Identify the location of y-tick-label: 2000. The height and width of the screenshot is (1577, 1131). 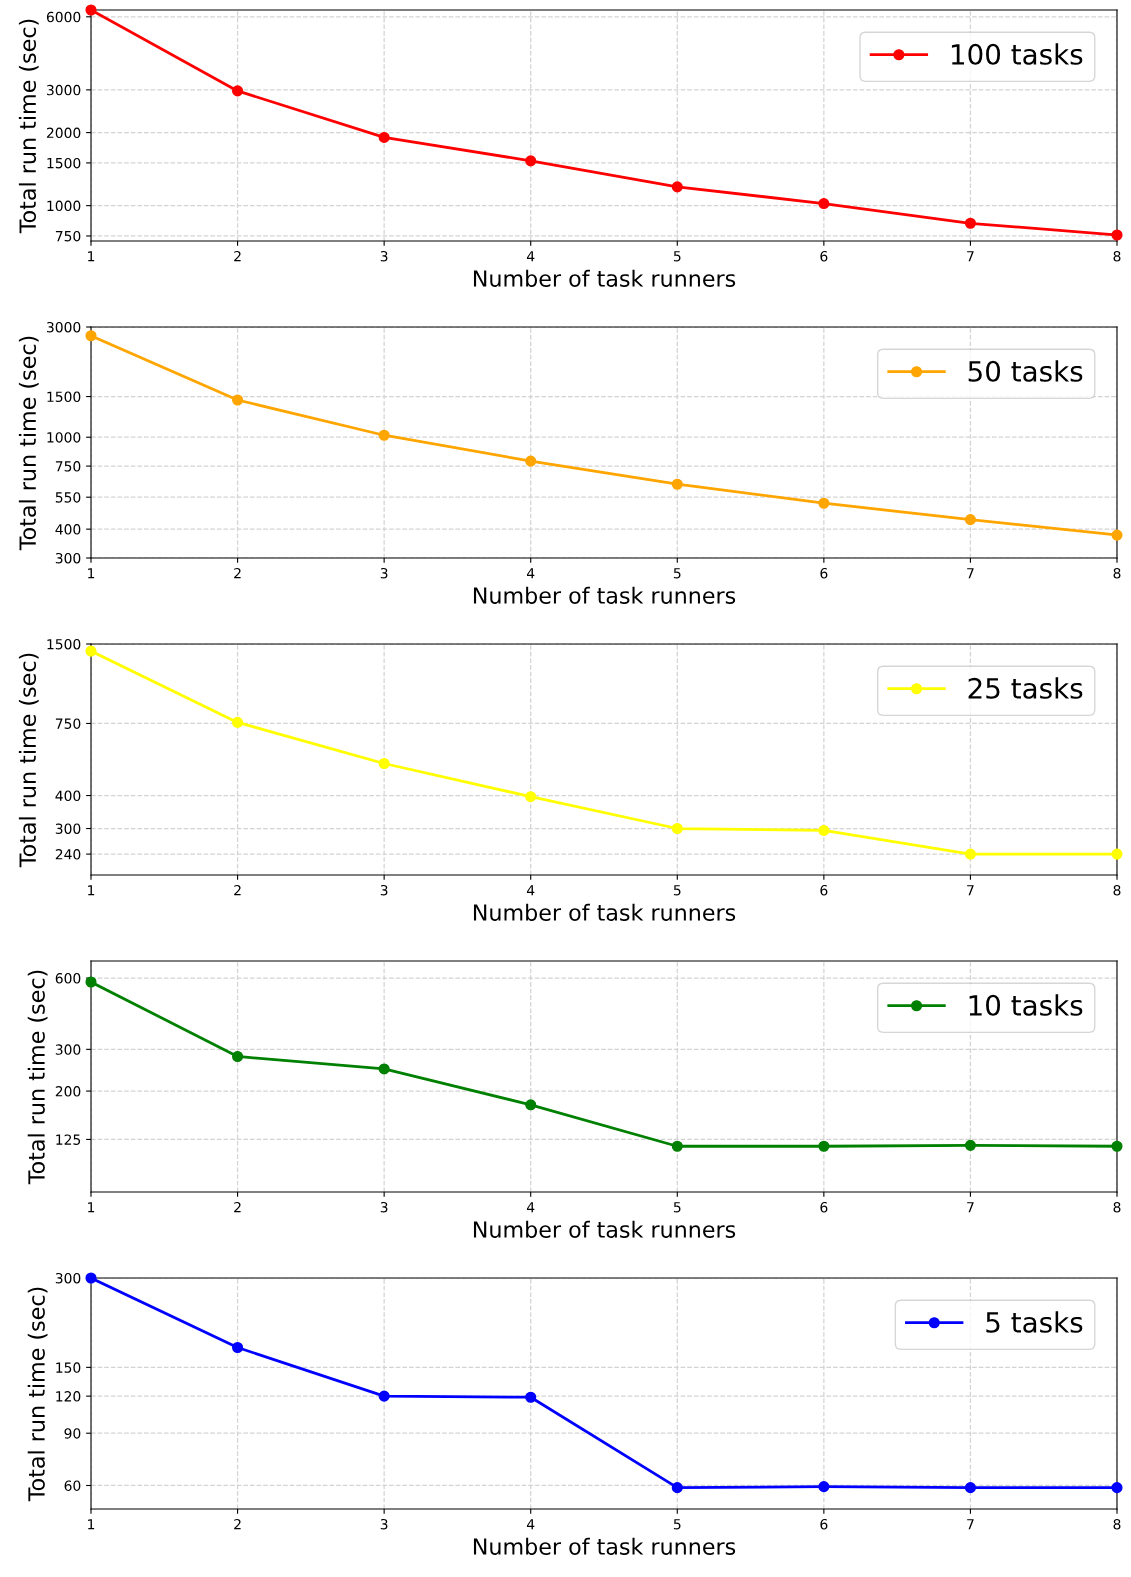
(63, 133).